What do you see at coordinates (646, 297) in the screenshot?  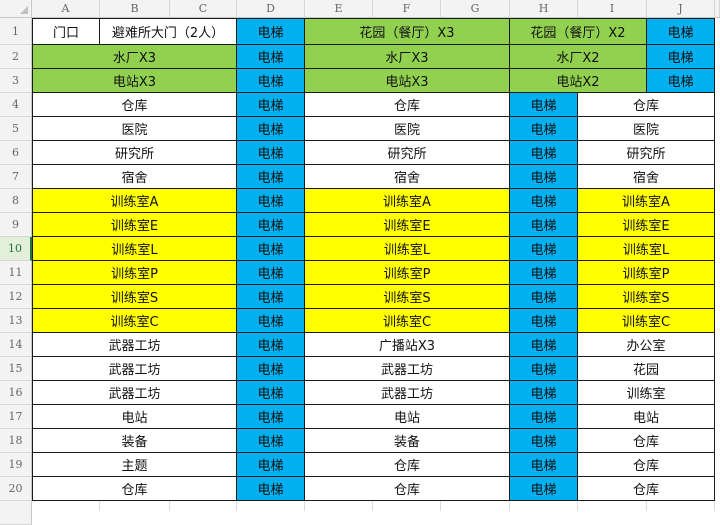 I see `cell-i12: 训练室S` at bounding box center [646, 297].